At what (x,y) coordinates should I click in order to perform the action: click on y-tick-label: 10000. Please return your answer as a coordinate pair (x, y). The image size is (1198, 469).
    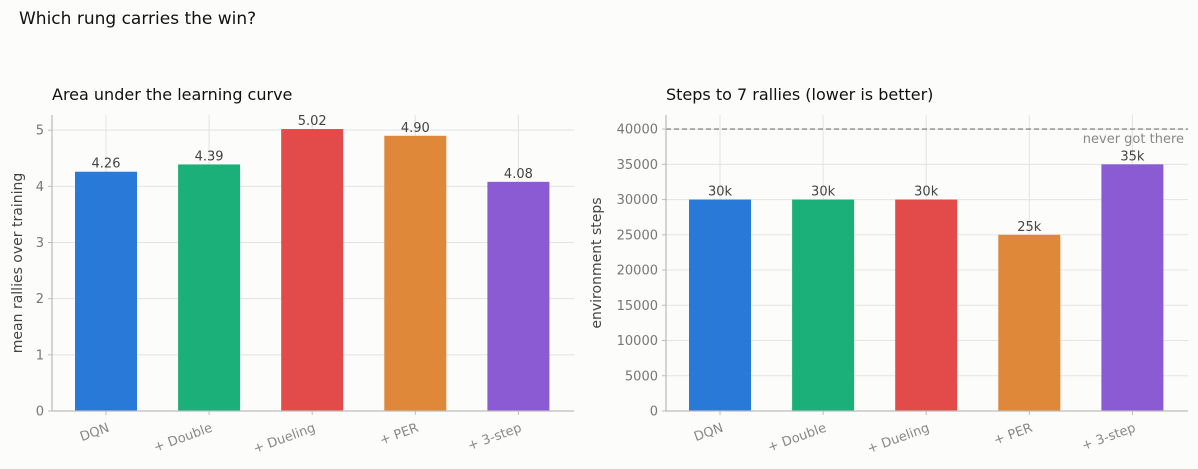
    Looking at the image, I should click on (637, 341).